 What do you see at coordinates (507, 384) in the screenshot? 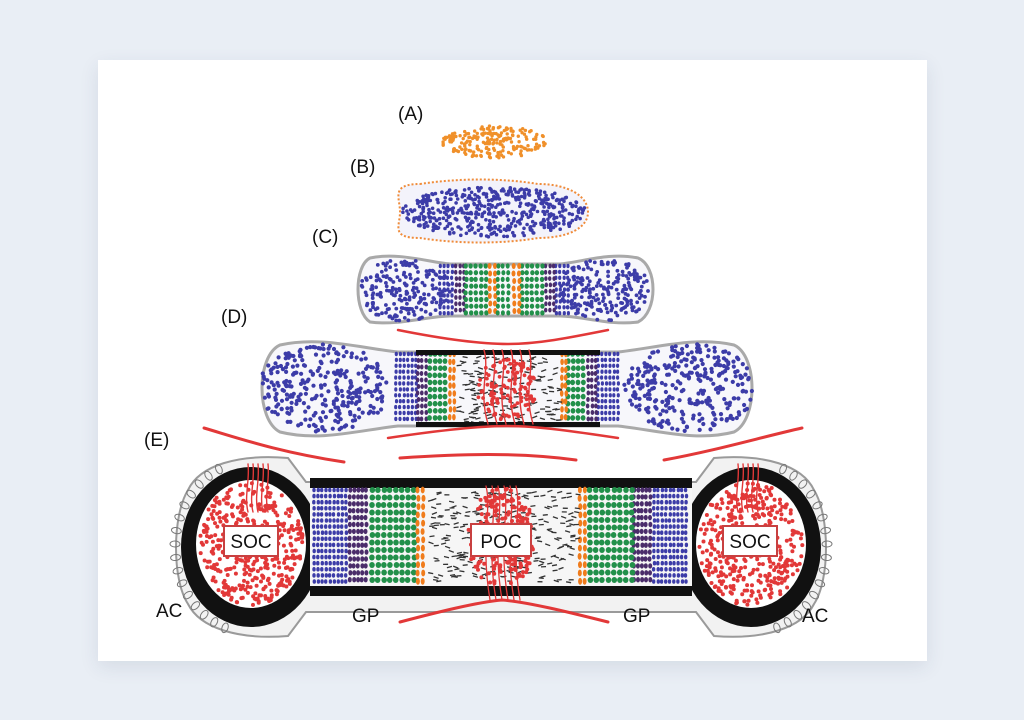
I see `stage-d-primary-ossification` at bounding box center [507, 384].